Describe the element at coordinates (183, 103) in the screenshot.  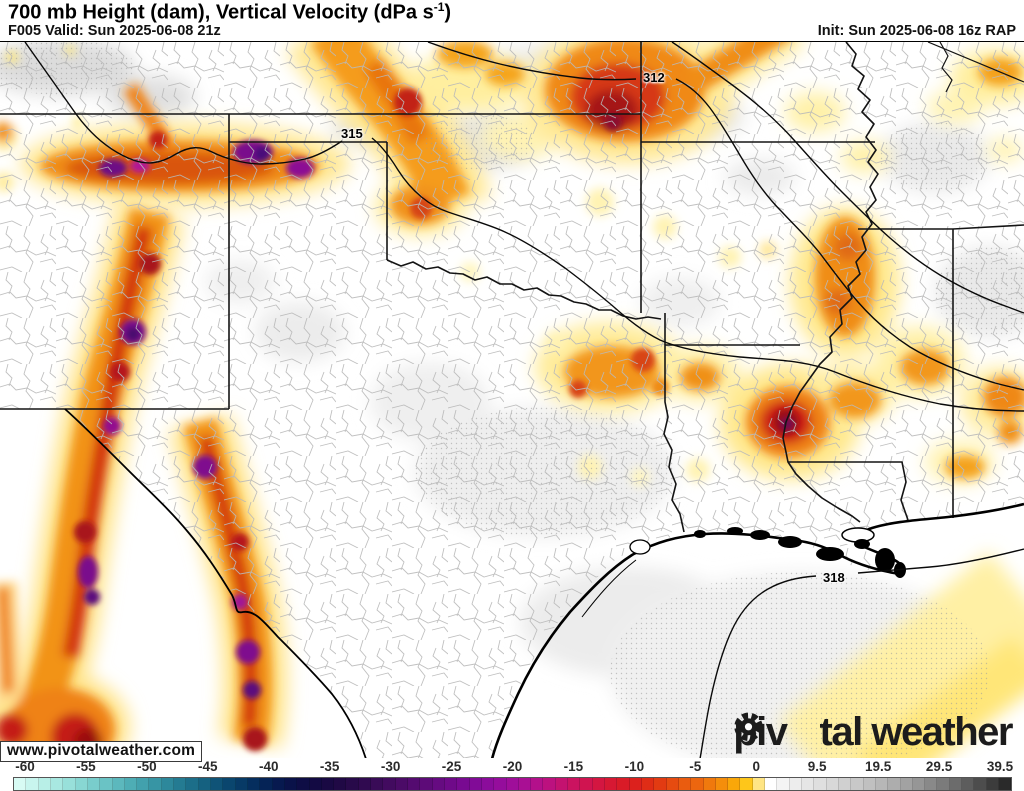
I see `contour-315-line` at that location.